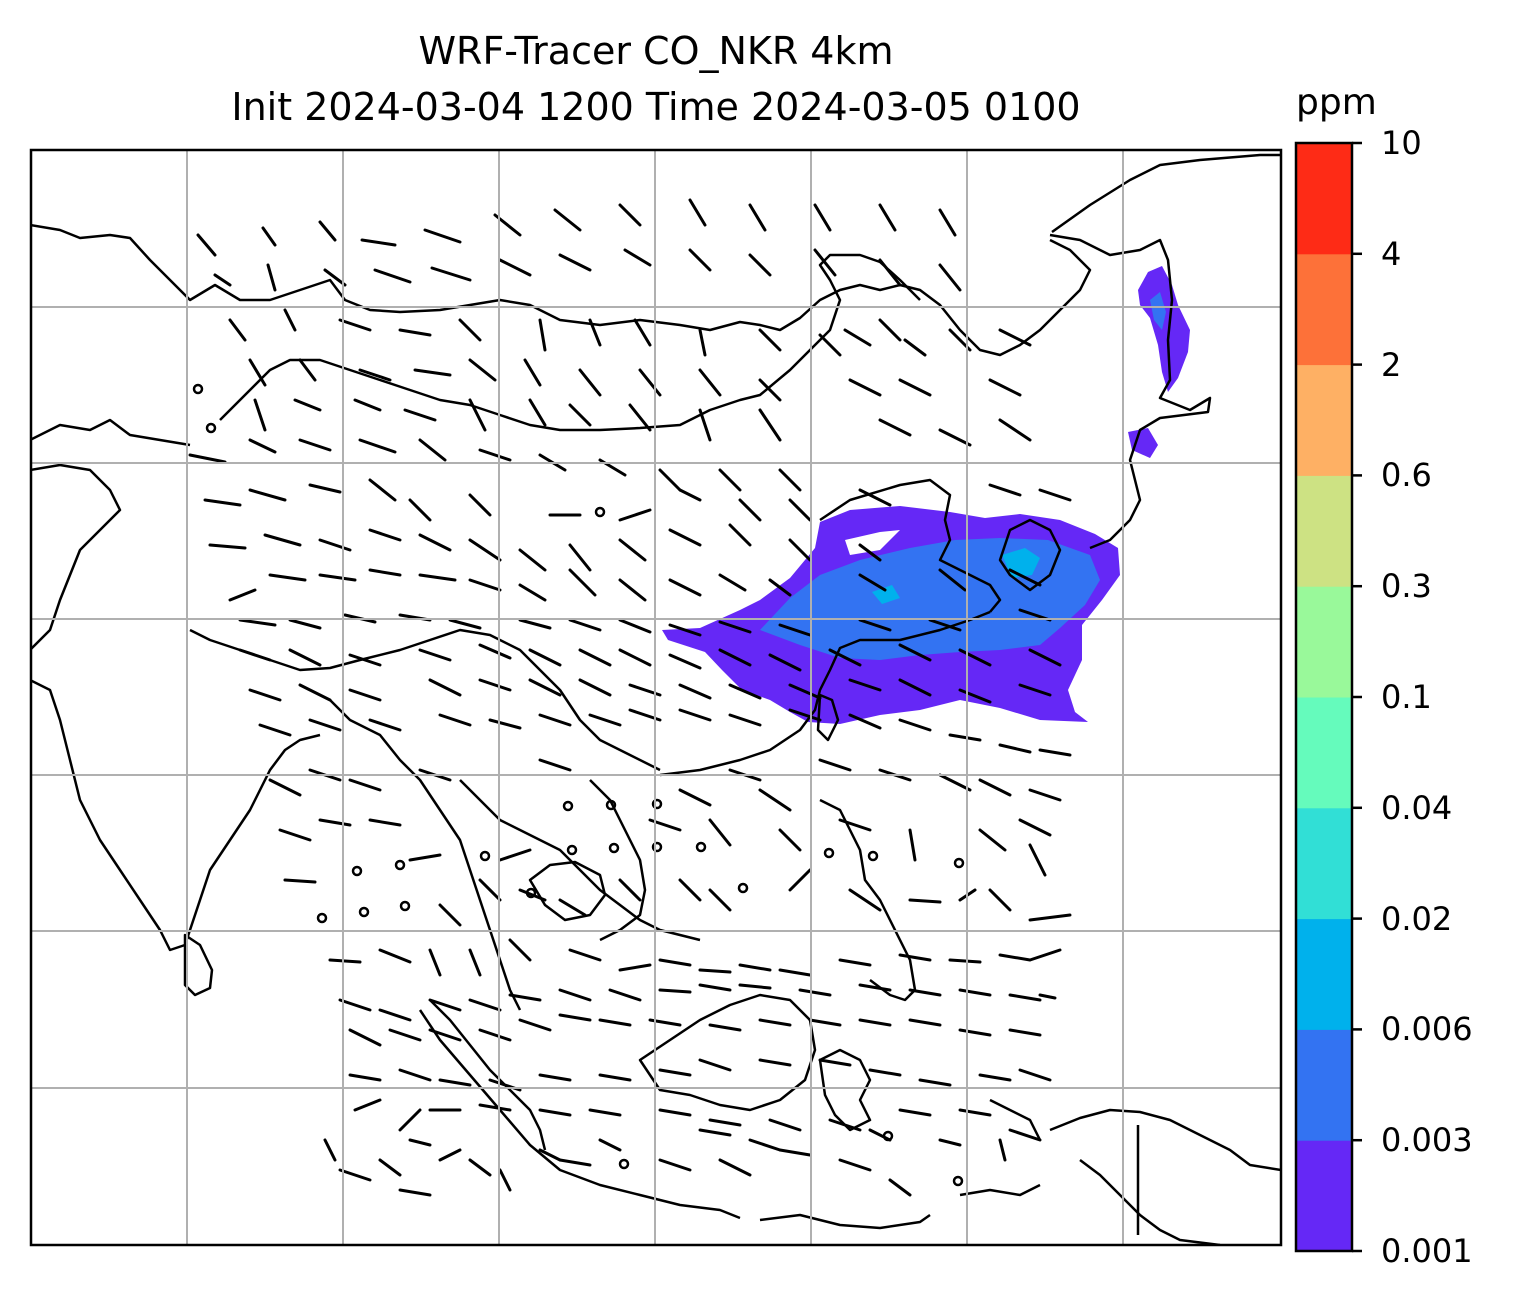 This screenshot has width=1528, height=1306. What do you see at coordinates (1391, 364) in the screenshot?
I see `colorbar-tick-label: 2` at bounding box center [1391, 364].